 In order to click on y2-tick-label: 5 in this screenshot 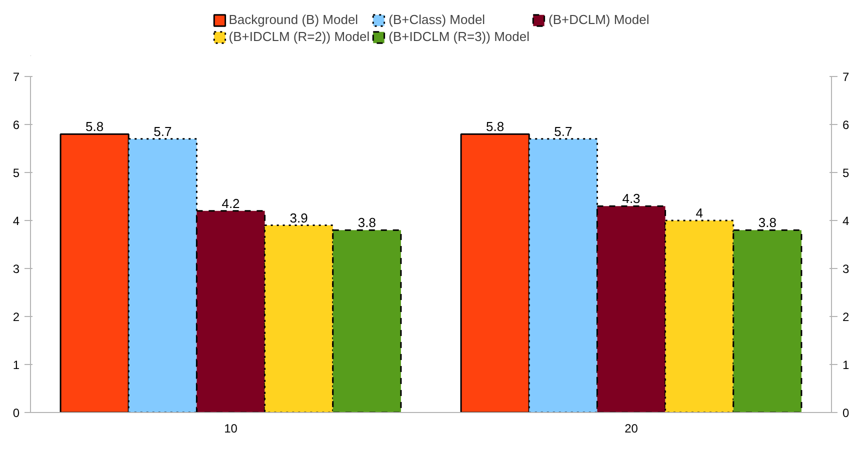, I will do `click(846, 173)`.